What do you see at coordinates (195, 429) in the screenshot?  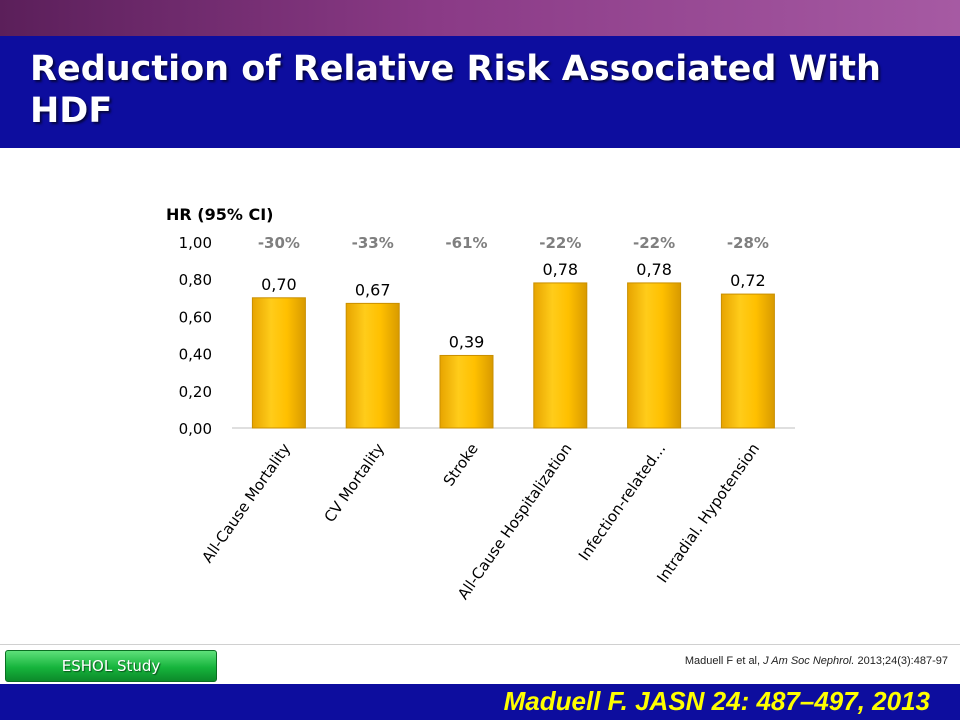 I see `y-tick-label: 0,00` at bounding box center [195, 429].